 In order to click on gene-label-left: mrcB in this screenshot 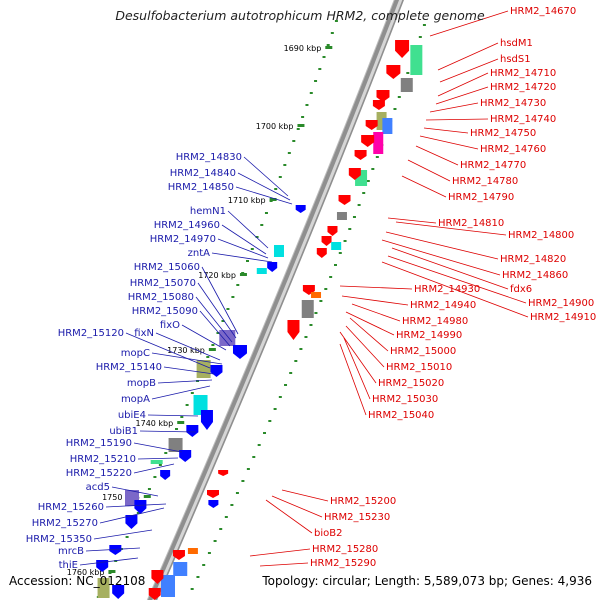, I will do `click(71, 551)`.